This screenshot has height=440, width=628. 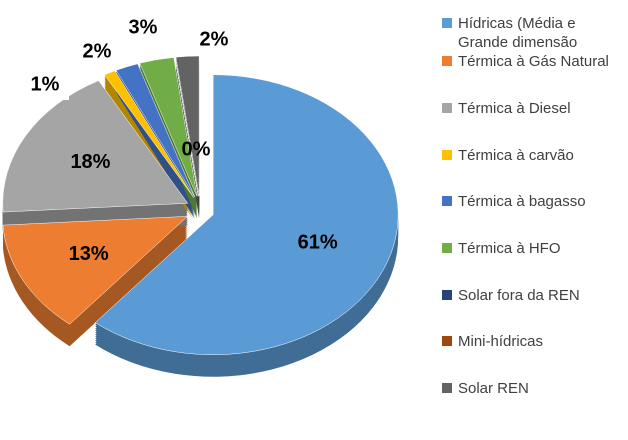 I want to click on legend-item: Mini-hídricas, so click(x=534, y=341).